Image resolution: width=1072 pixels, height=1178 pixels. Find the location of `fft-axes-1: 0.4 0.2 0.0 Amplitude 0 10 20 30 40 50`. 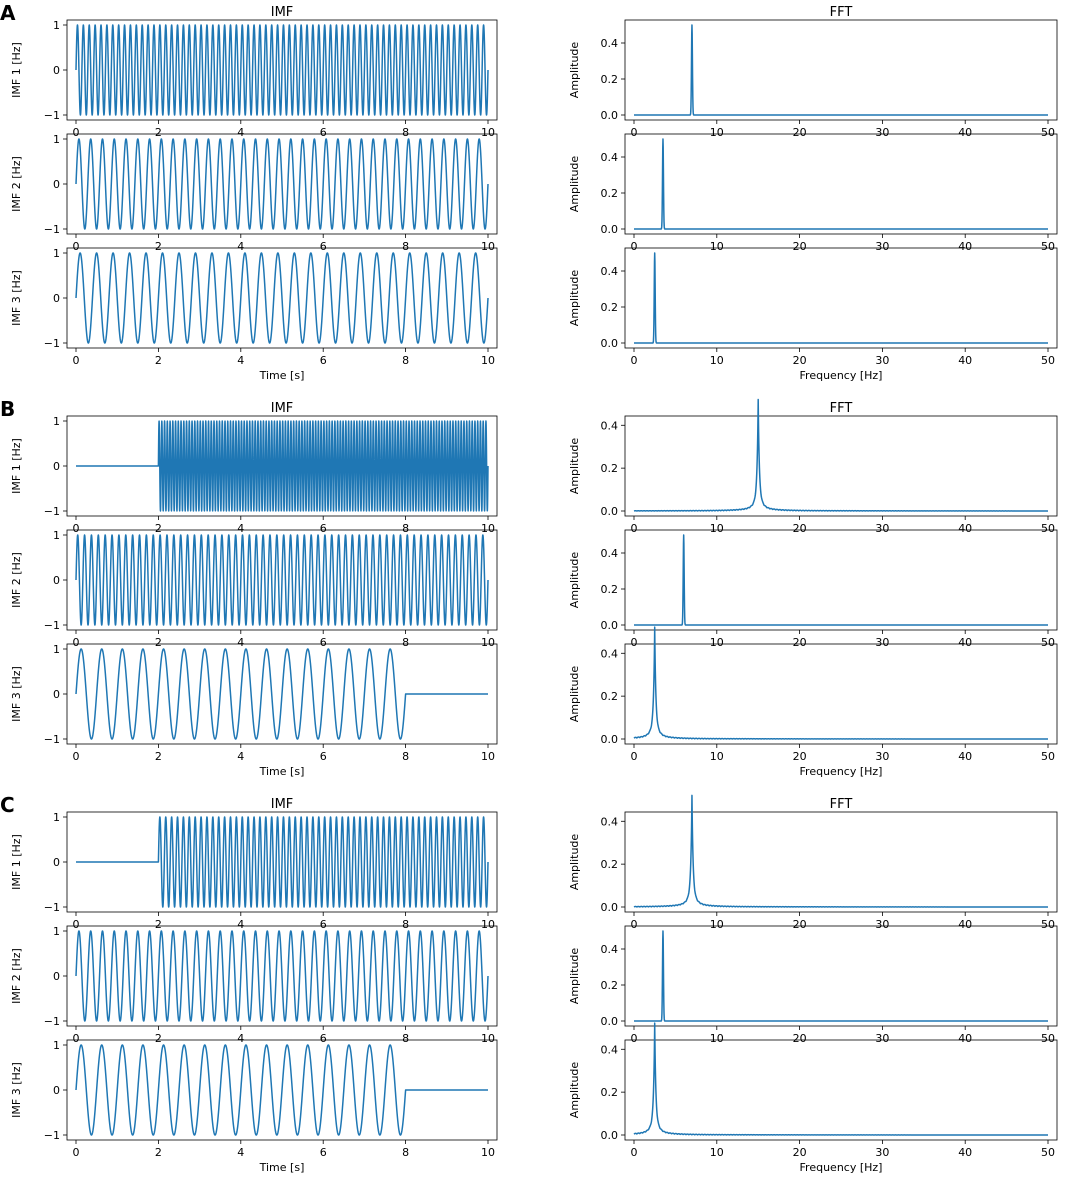

fft-axes-1: 0.4 0.2 0.0 Amplitude 0 10 20 30 40 50 is located at coordinates (813, 79).